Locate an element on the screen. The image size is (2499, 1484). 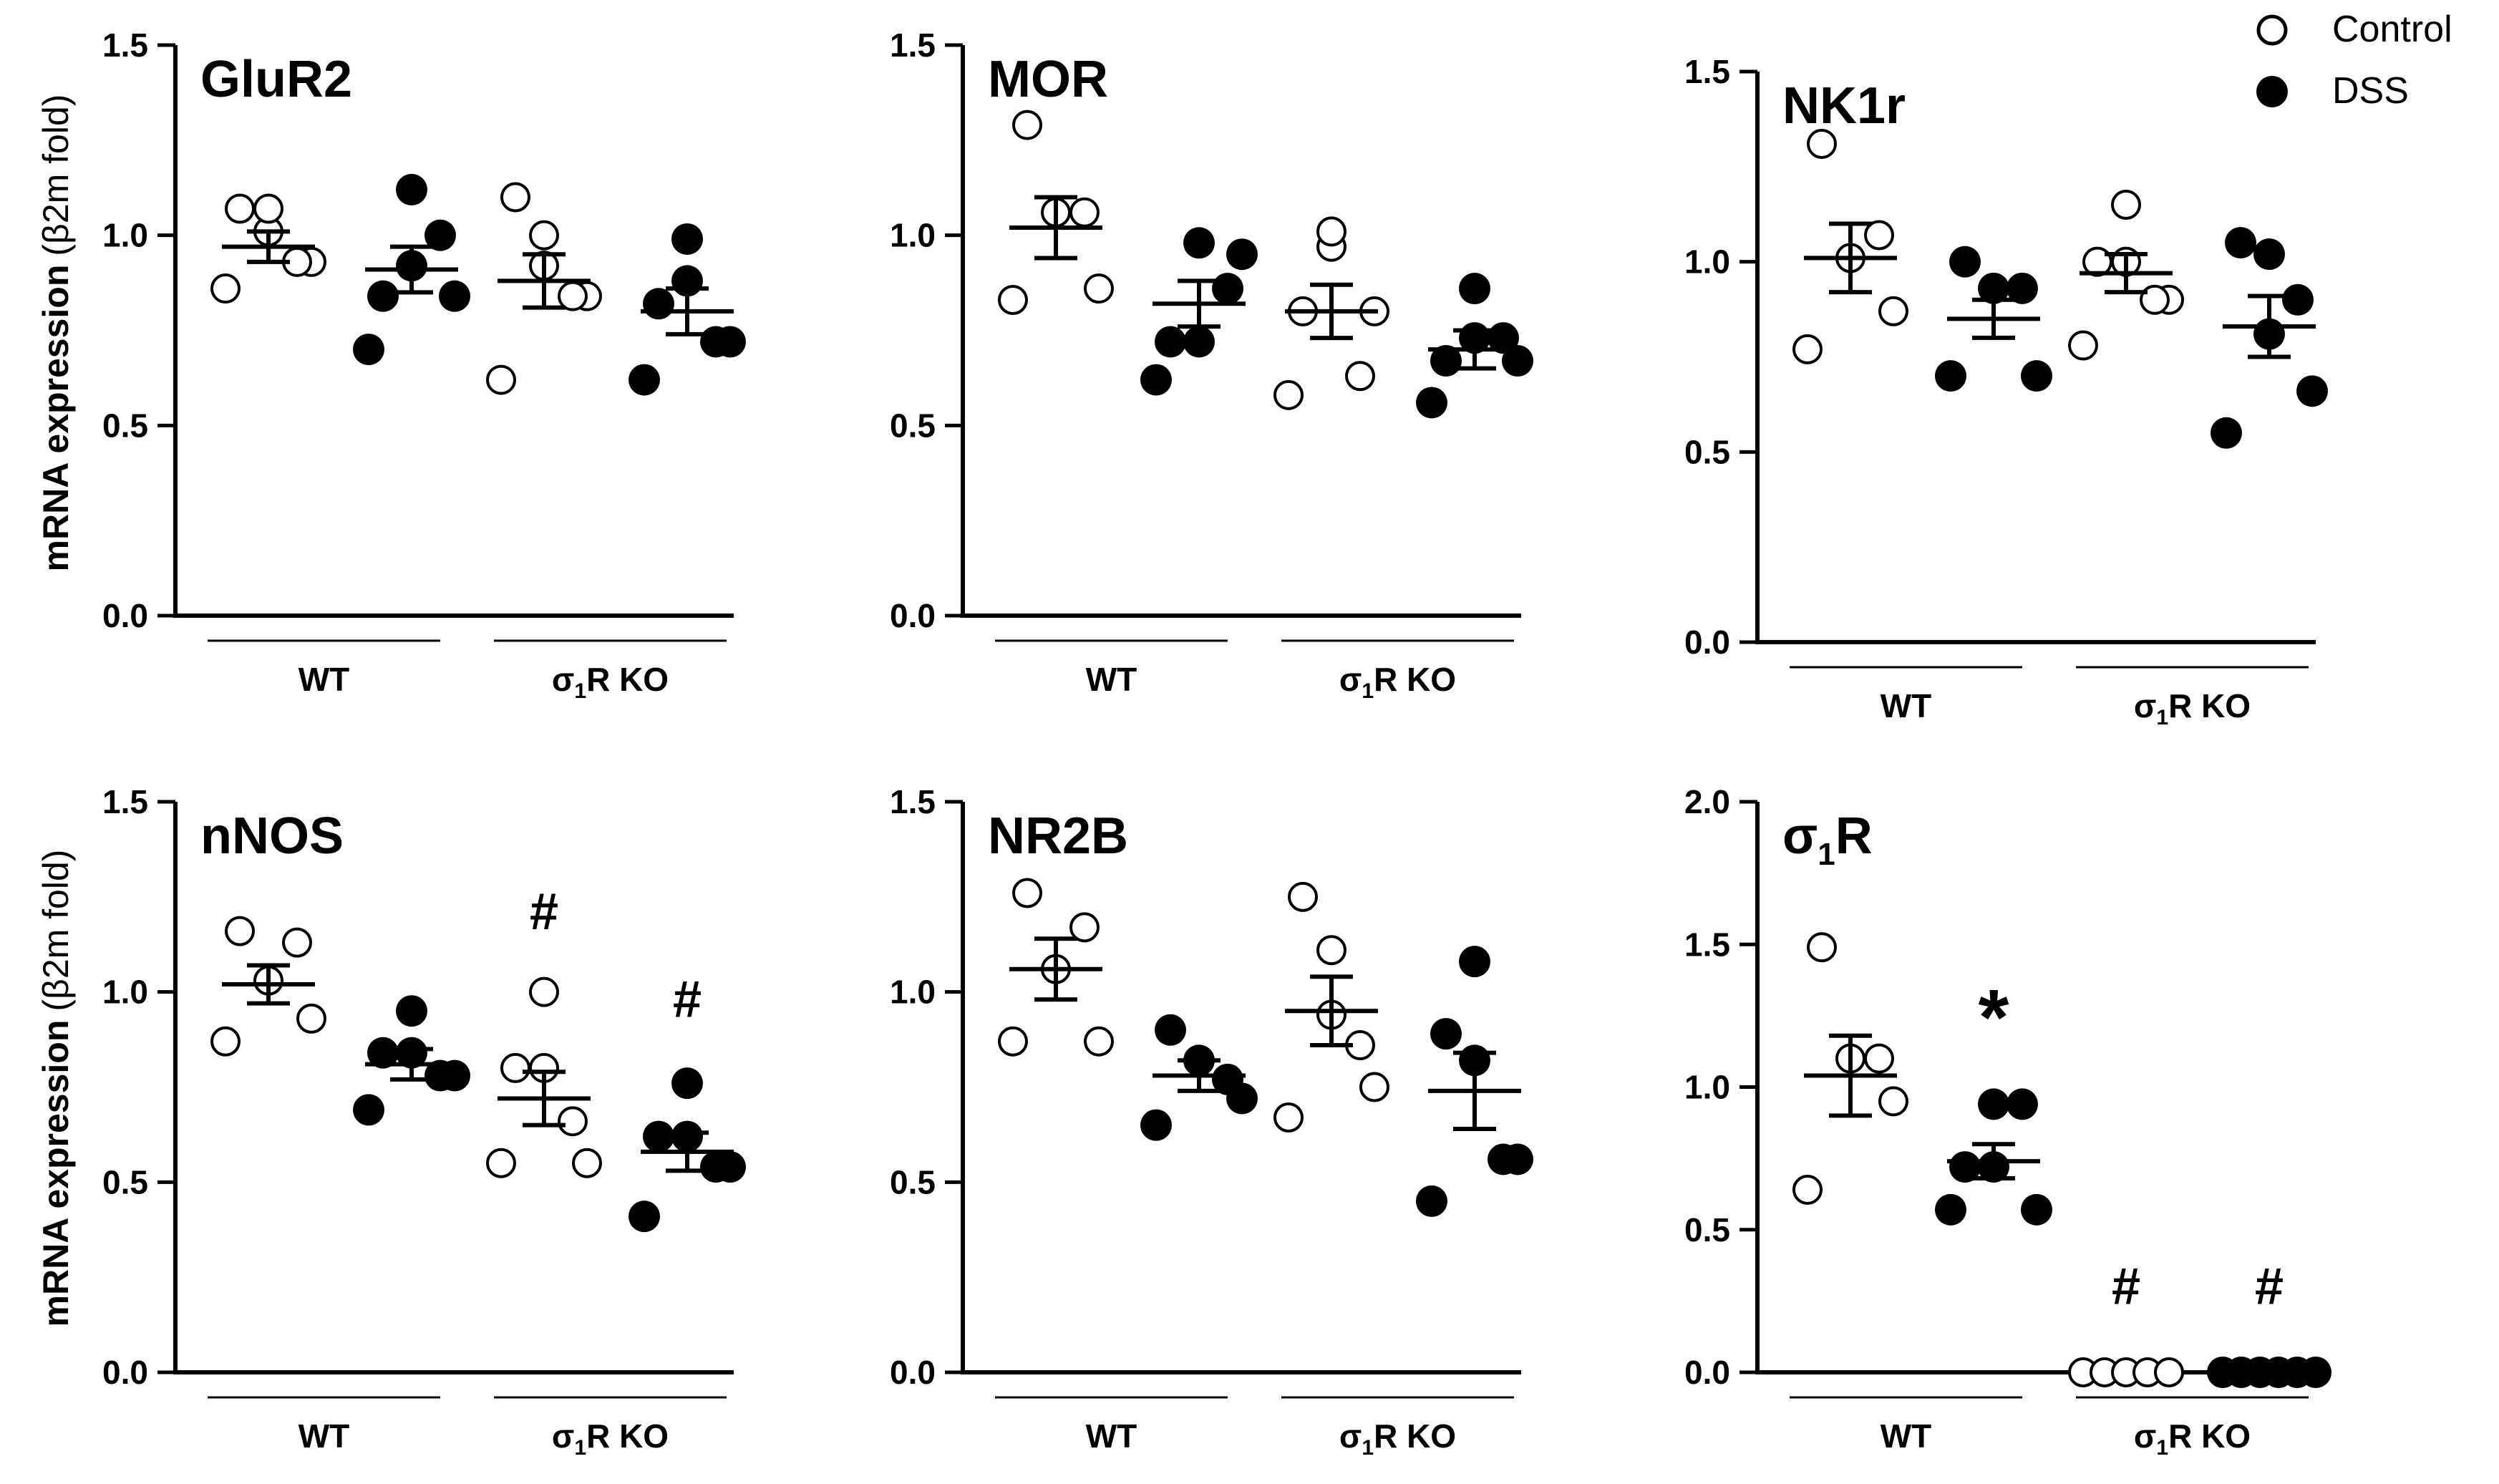
panel-title: MOR is located at coordinates (1048, 79).